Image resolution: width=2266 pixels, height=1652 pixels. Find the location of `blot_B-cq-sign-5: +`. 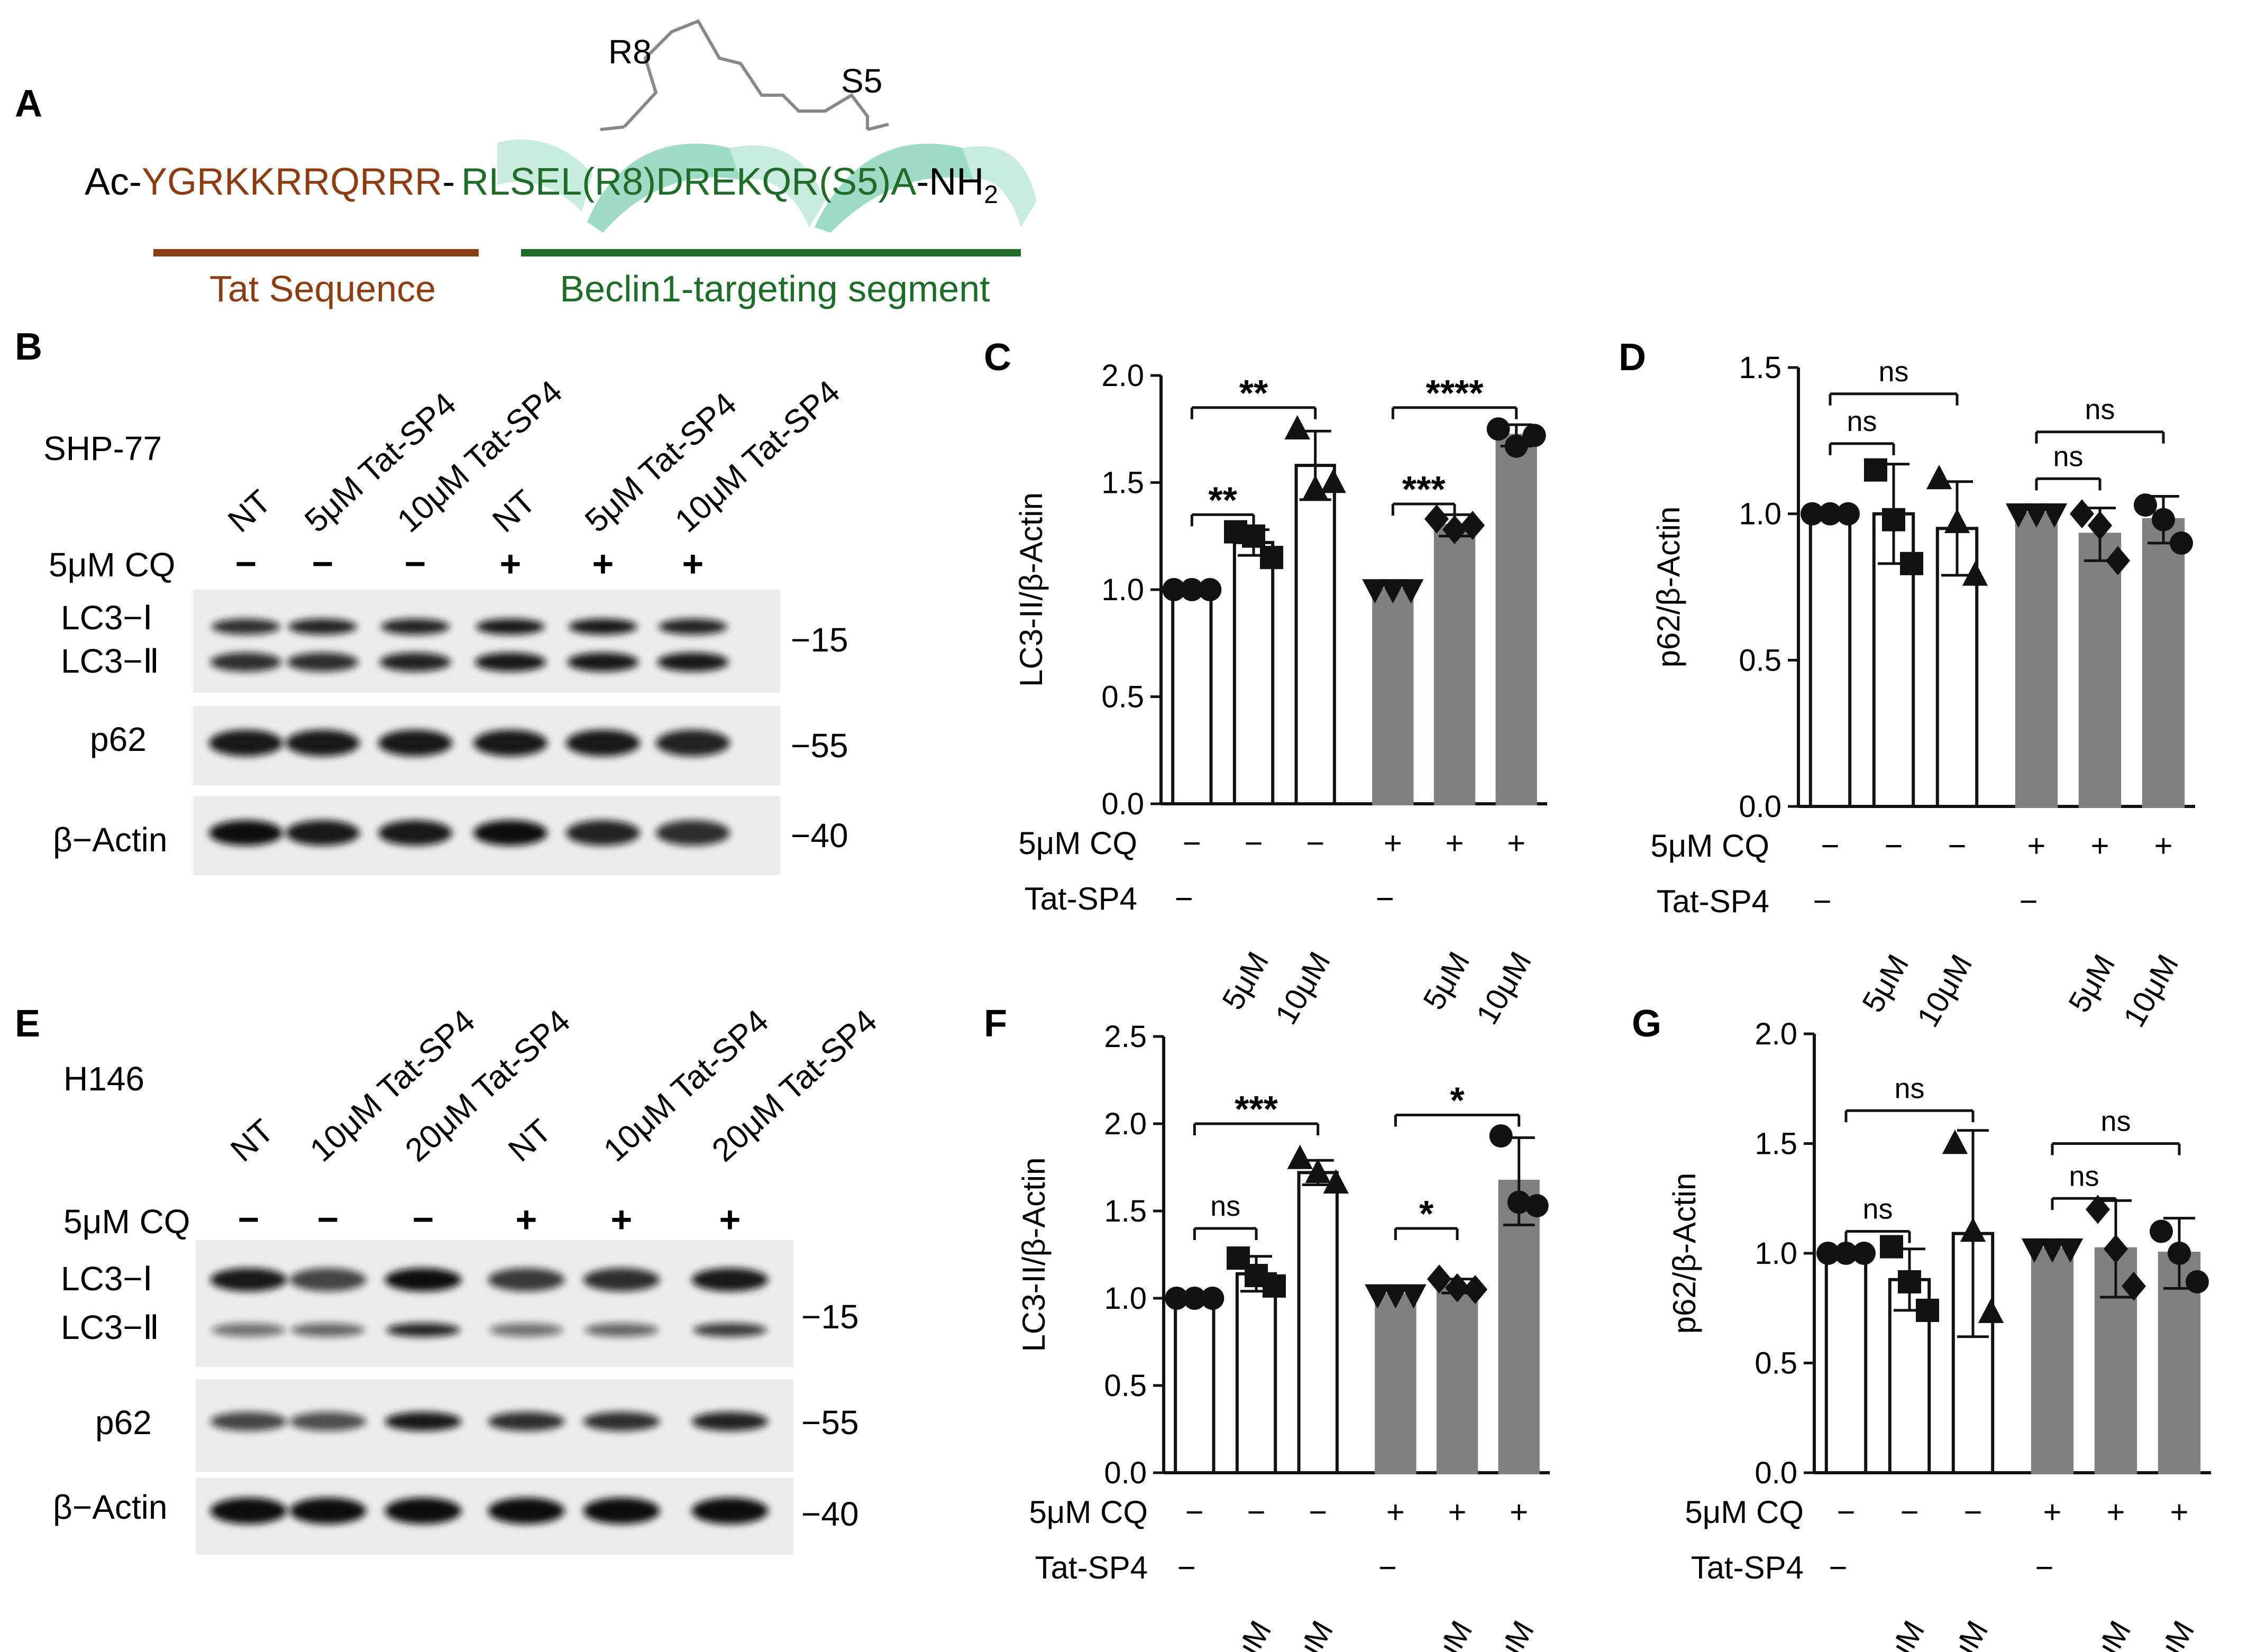

blot_B-cq-sign-5: + is located at coordinates (693, 563).